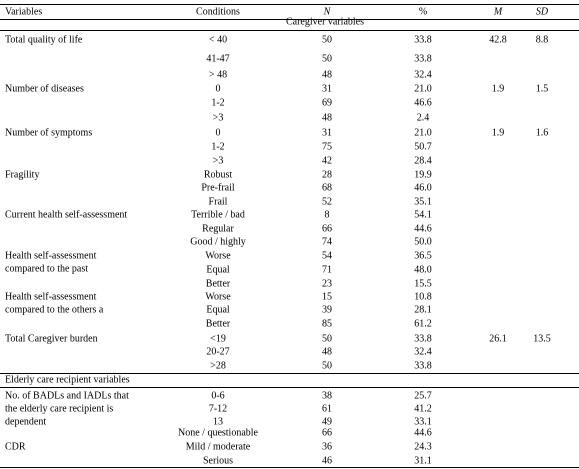  Describe the element at coordinates (22, 175) in the screenshot. I see `variable-label: Fragility` at that location.